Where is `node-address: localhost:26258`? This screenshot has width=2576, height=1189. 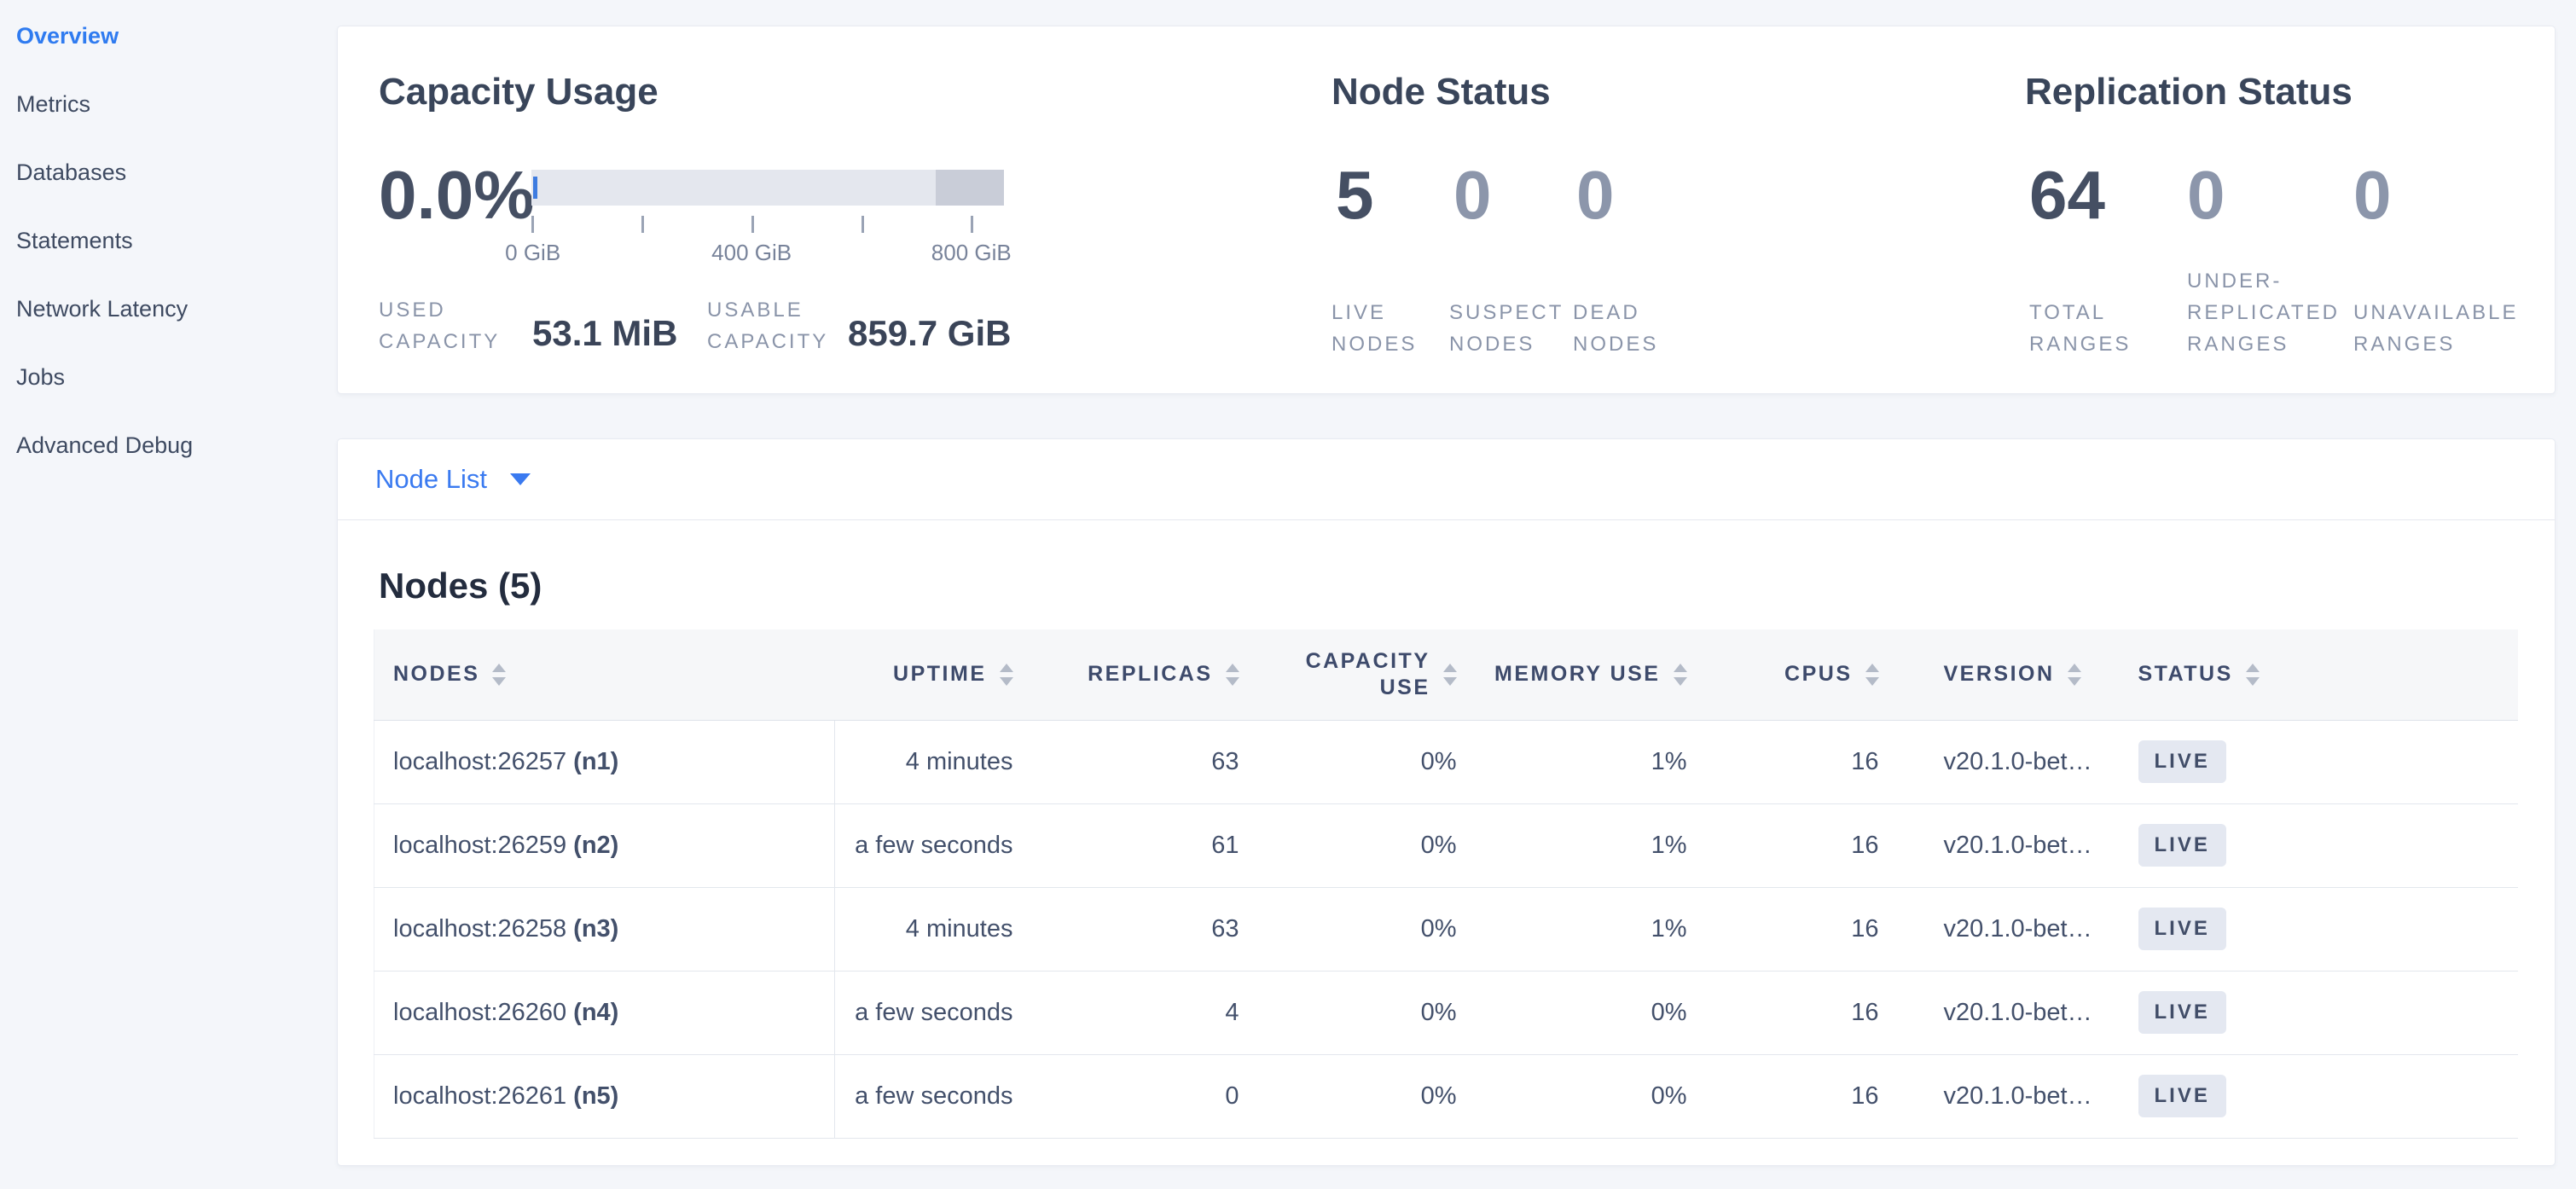
node-address: localhost:26258 is located at coordinates (480, 928).